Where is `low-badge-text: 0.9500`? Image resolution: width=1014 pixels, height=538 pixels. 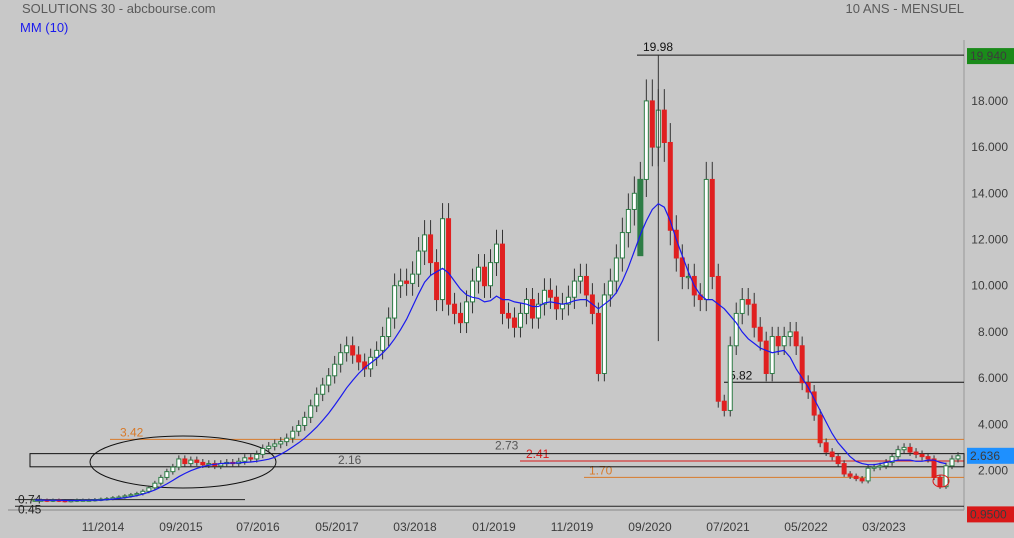
low-badge-text: 0.9500 is located at coordinates (988, 514).